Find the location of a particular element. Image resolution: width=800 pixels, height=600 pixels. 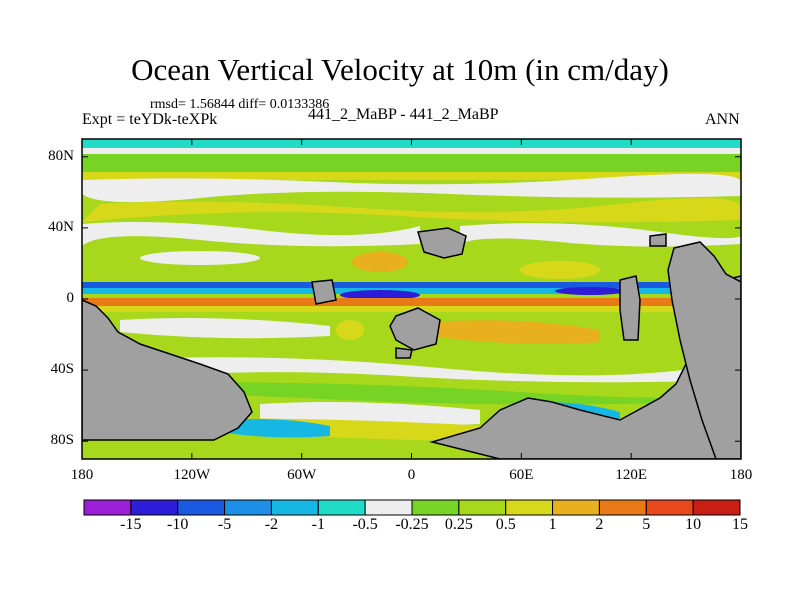

band-equator-cyan is located at coordinates (411, 291).